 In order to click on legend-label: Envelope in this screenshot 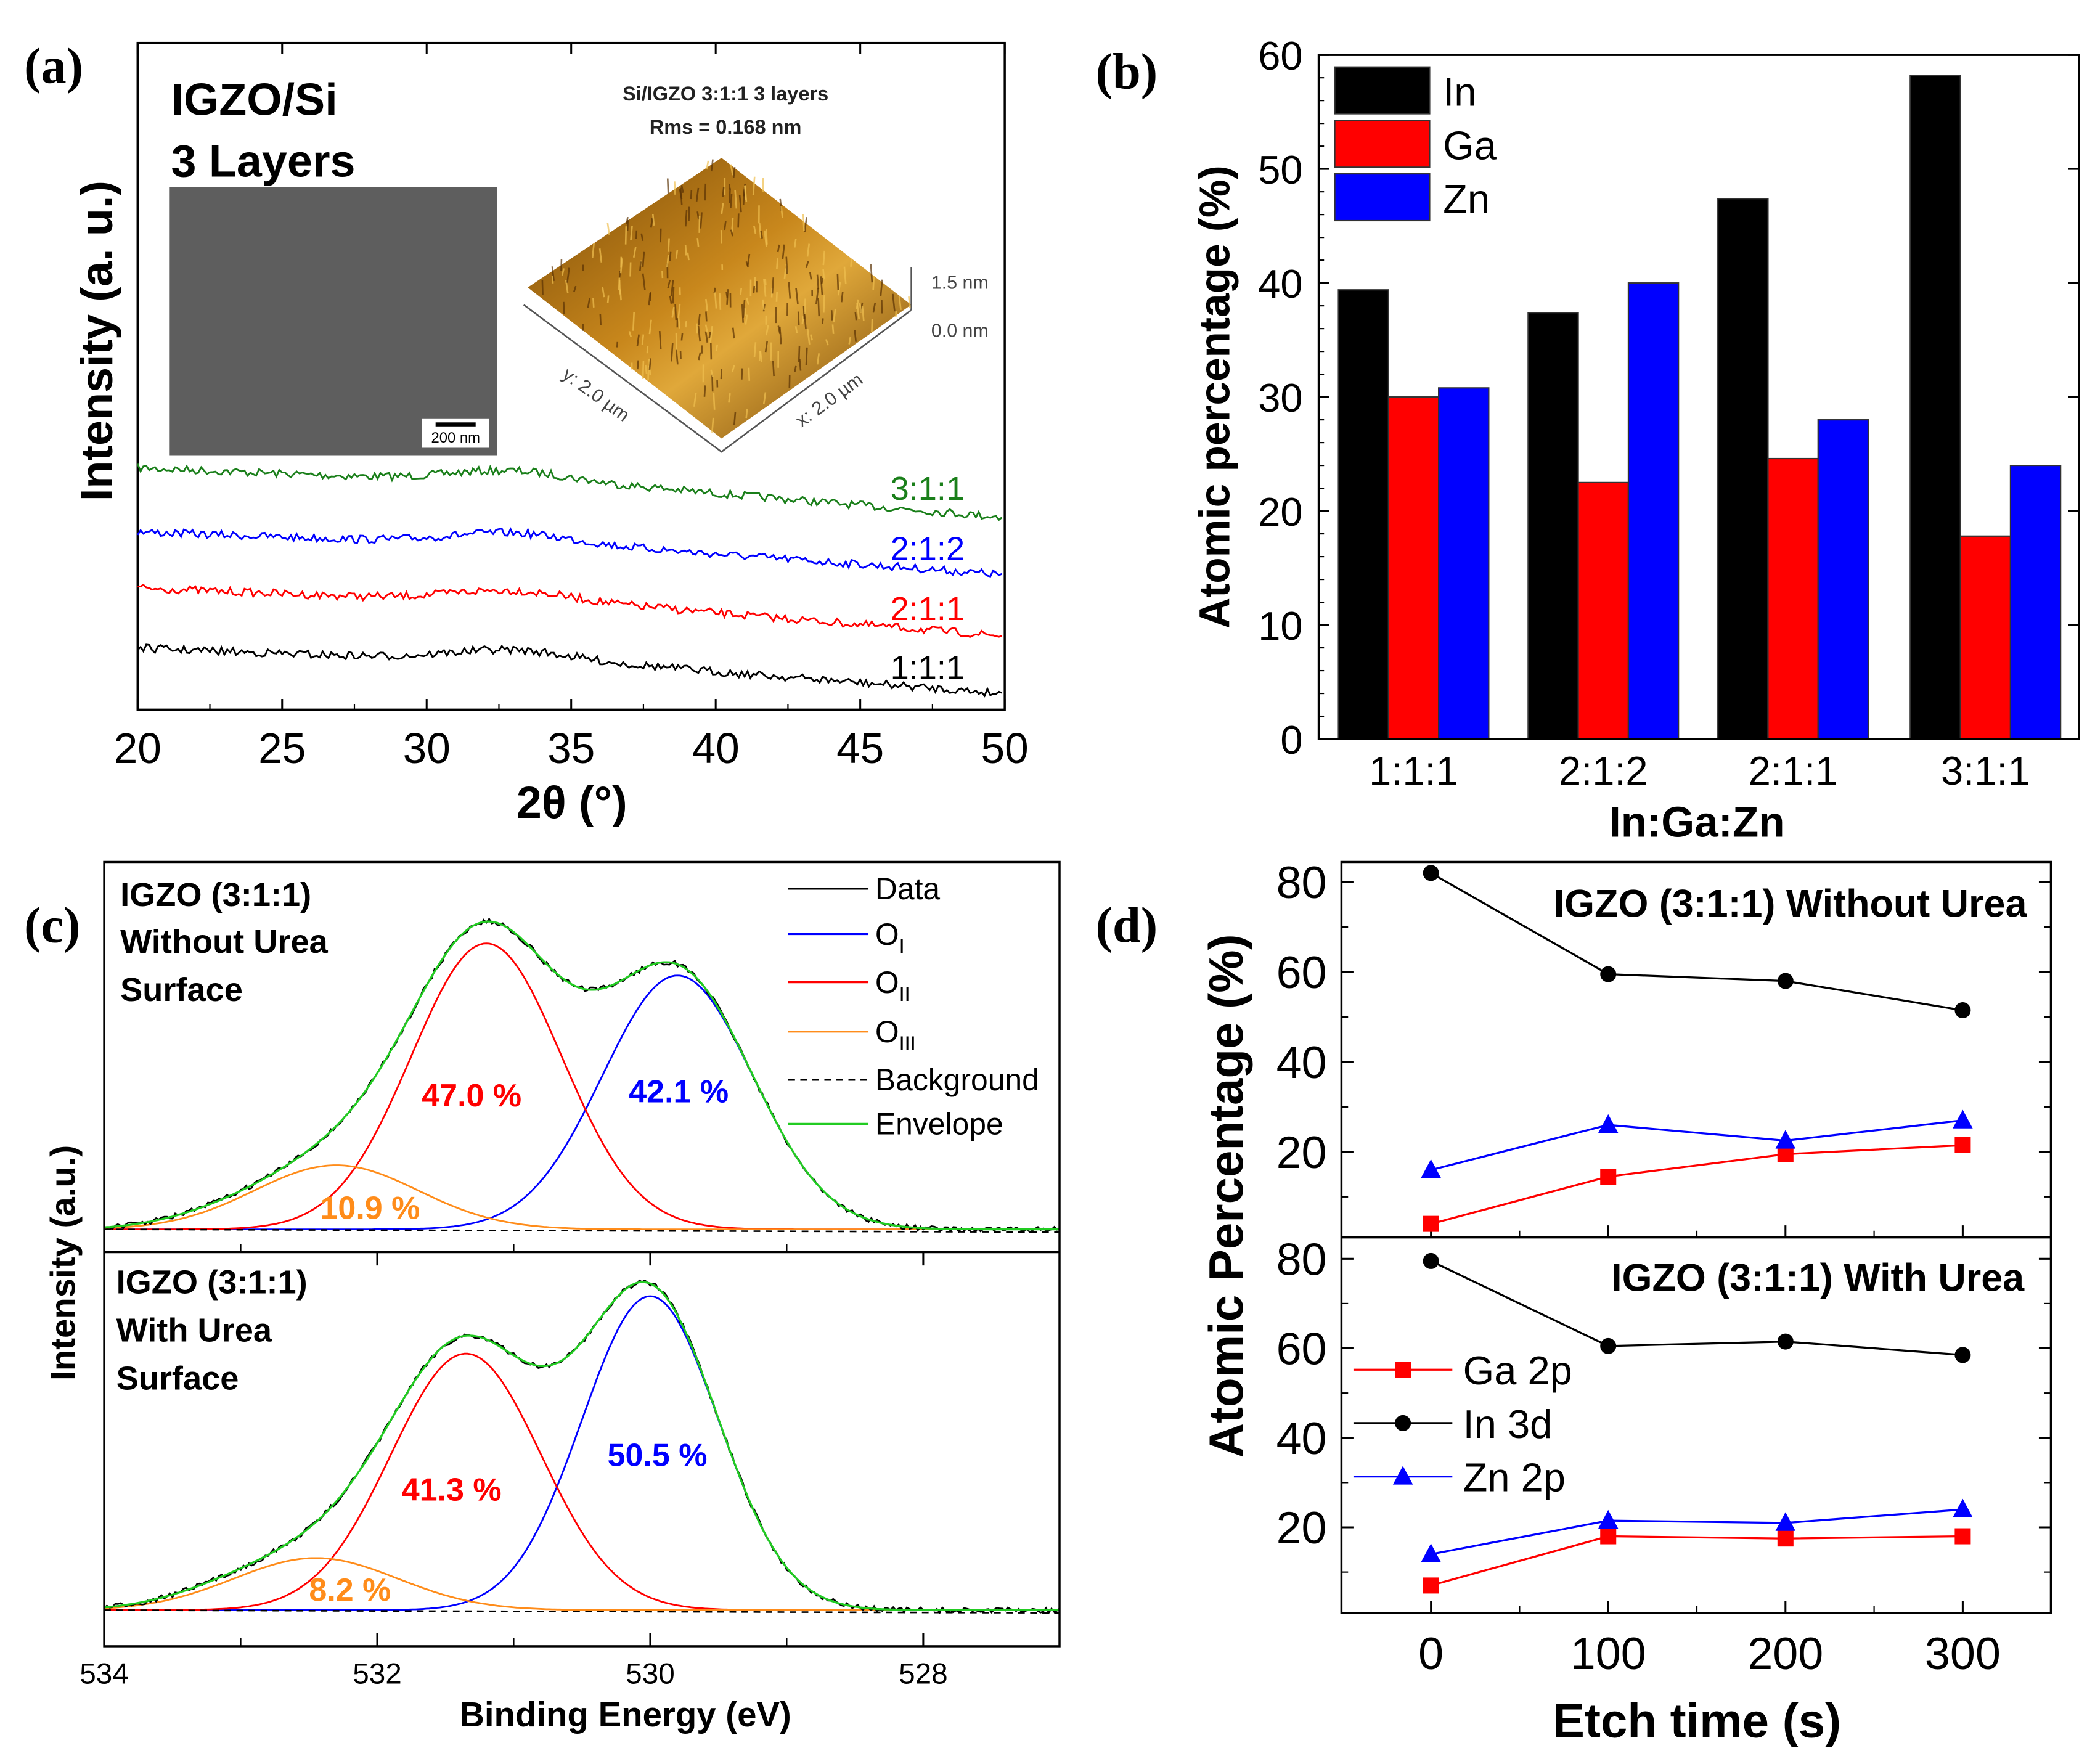, I will do `click(939, 1124)`.